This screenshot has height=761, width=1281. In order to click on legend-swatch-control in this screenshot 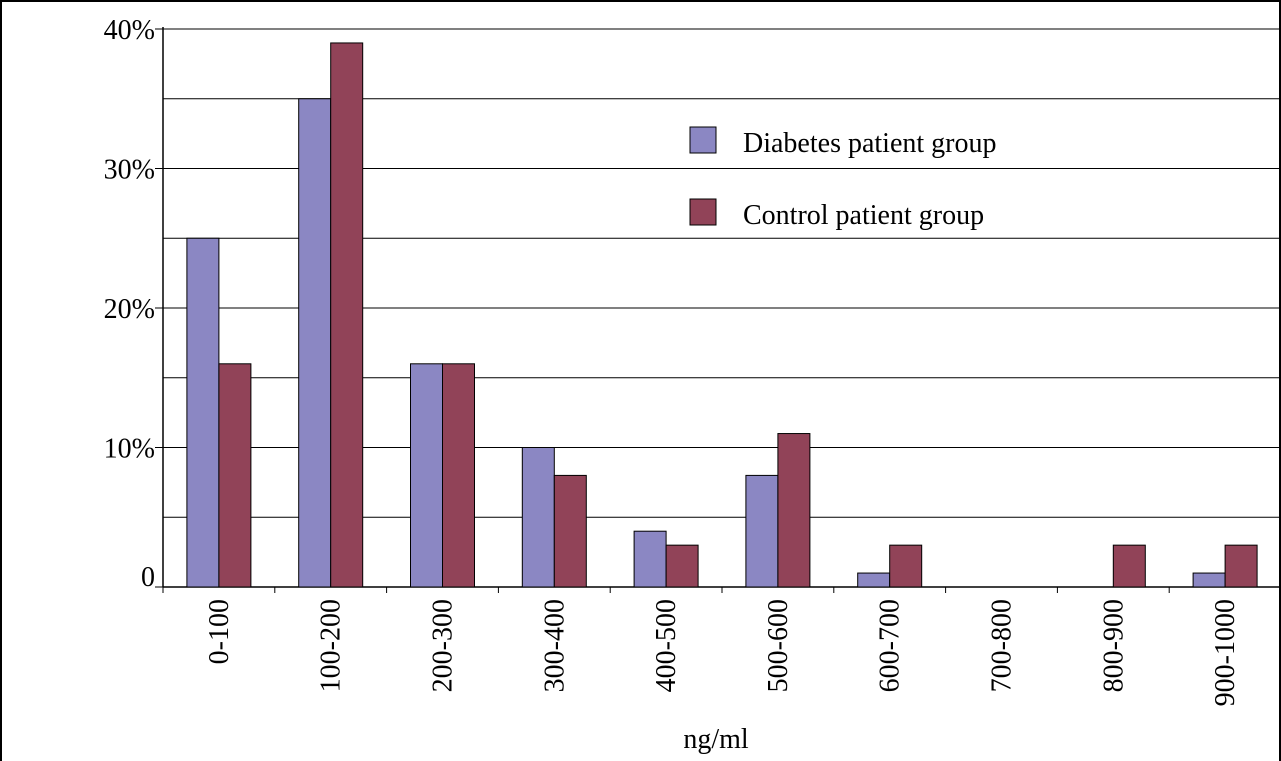, I will do `click(703, 212)`.